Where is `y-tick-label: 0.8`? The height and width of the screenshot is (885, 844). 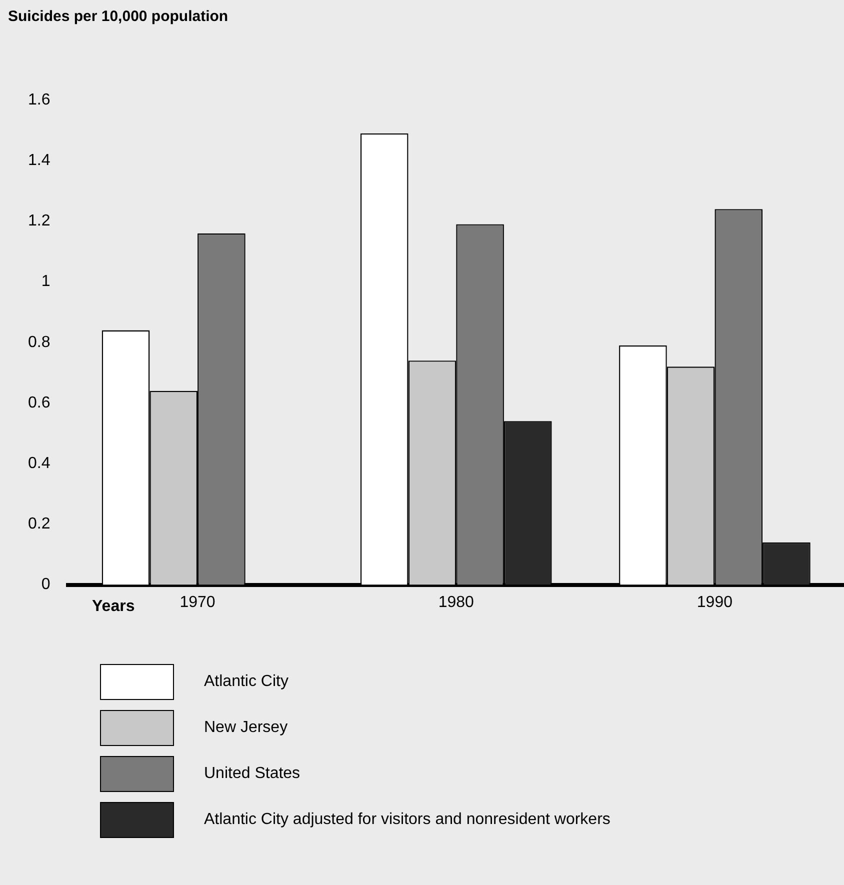 y-tick-label: 0.8 is located at coordinates (39, 342).